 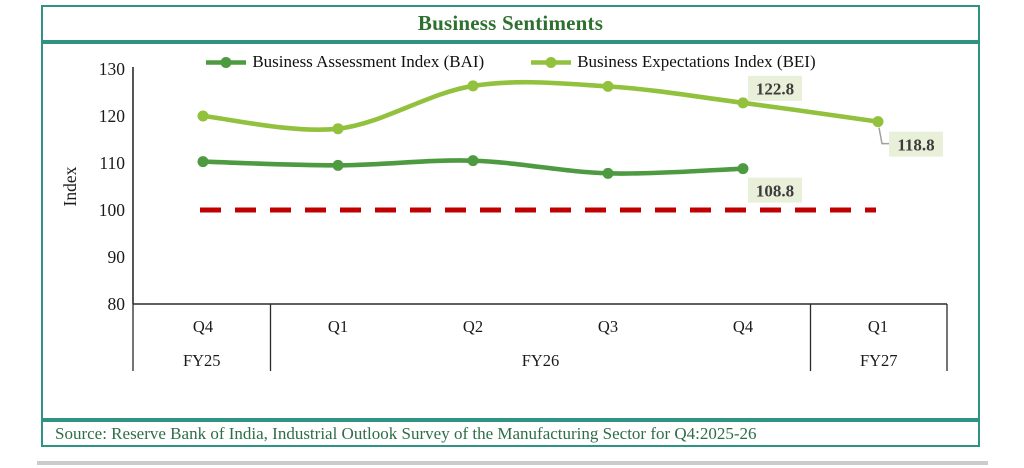 What do you see at coordinates (540, 105) in the screenshot?
I see `bei-series-line` at bounding box center [540, 105].